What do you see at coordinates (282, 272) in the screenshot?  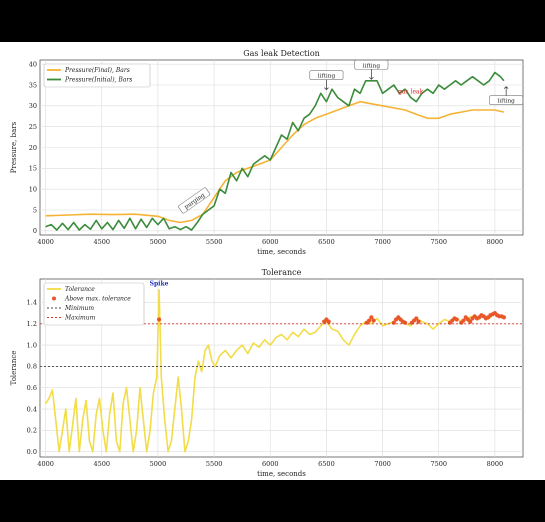 I see `chart-title: Tolerance` at bounding box center [282, 272].